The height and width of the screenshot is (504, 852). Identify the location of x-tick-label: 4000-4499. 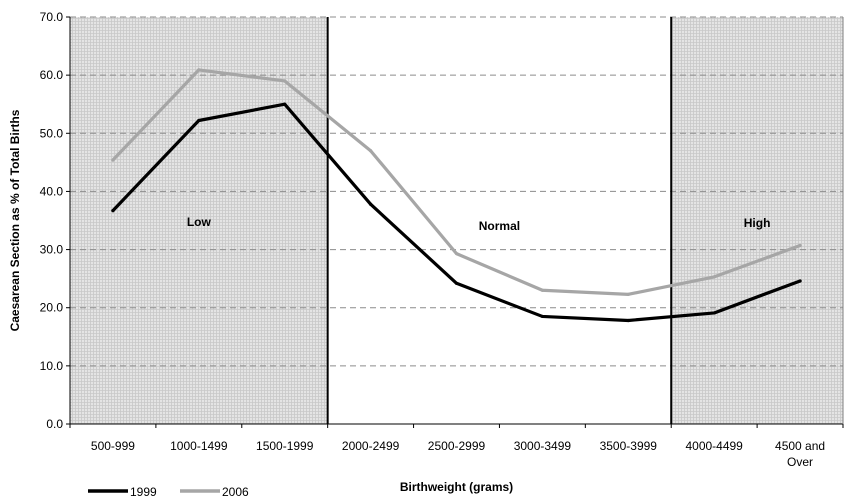
(714, 446).